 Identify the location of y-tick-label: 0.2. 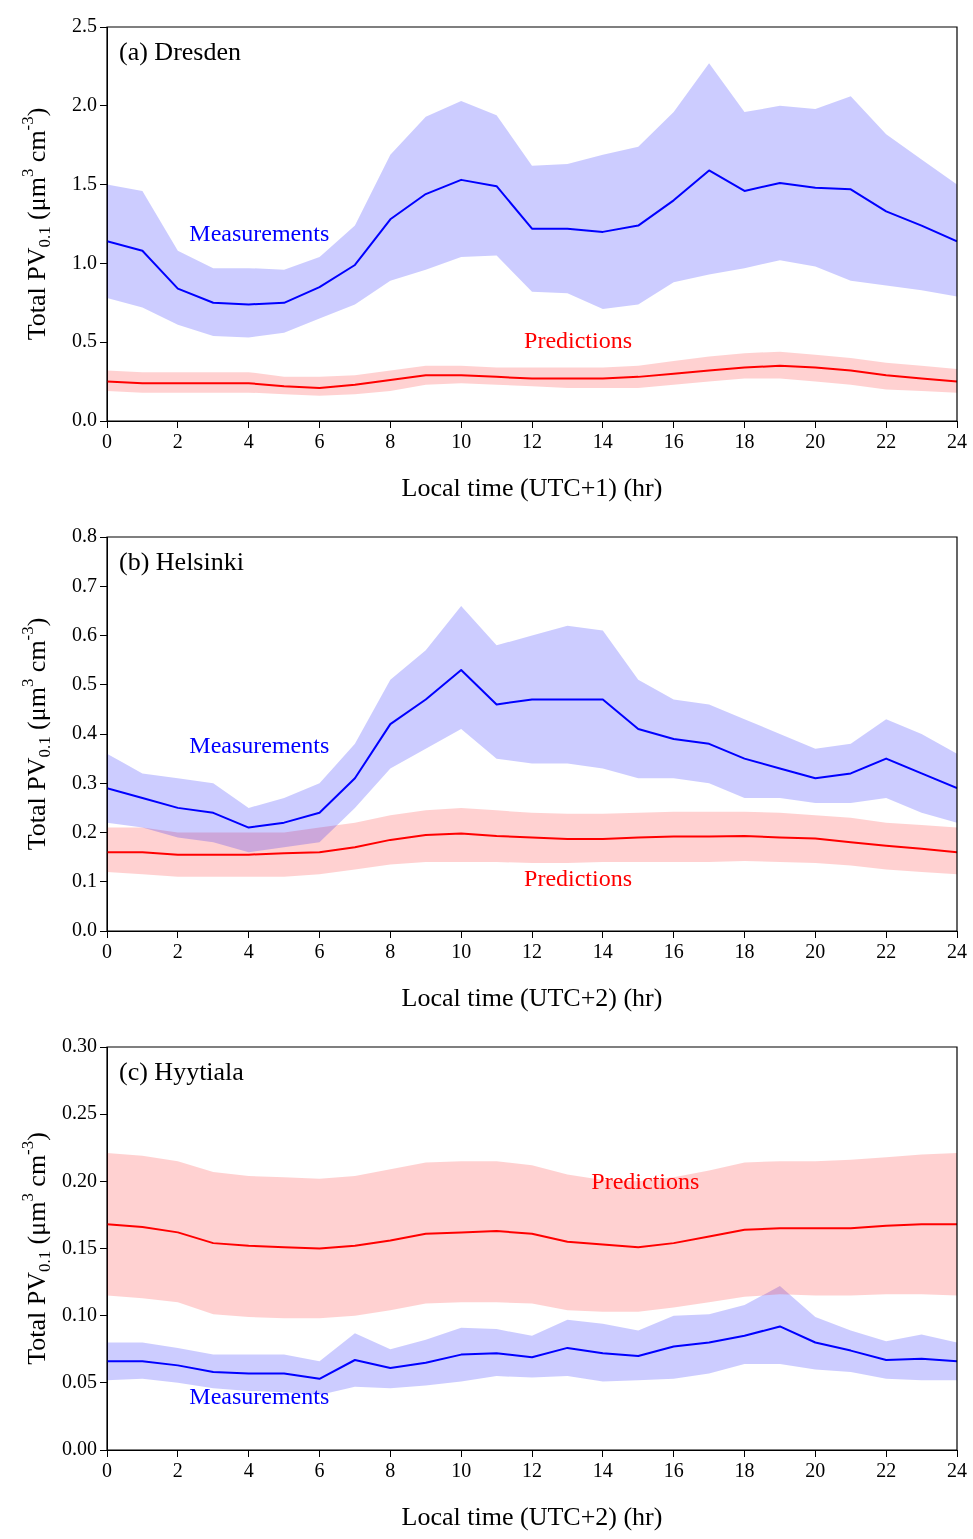
(84, 830).